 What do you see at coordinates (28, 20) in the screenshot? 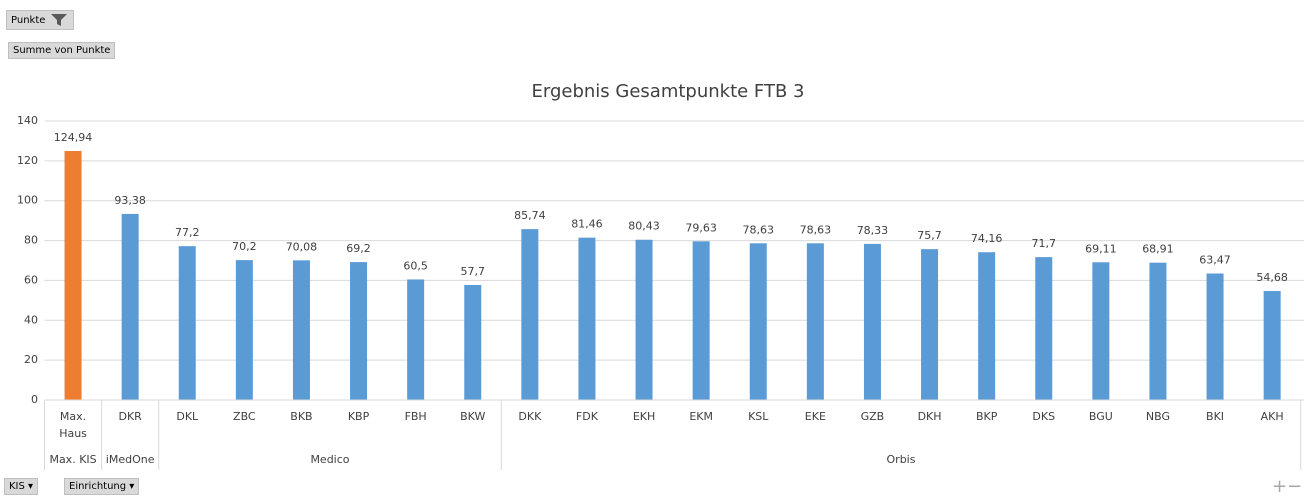
I see `filter-label: Punkte` at bounding box center [28, 20].